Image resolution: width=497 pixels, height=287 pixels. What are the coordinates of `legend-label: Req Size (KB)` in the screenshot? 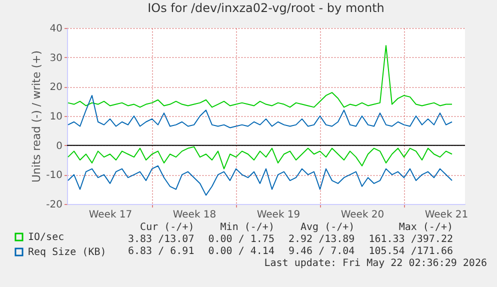 It's located at (67, 252).